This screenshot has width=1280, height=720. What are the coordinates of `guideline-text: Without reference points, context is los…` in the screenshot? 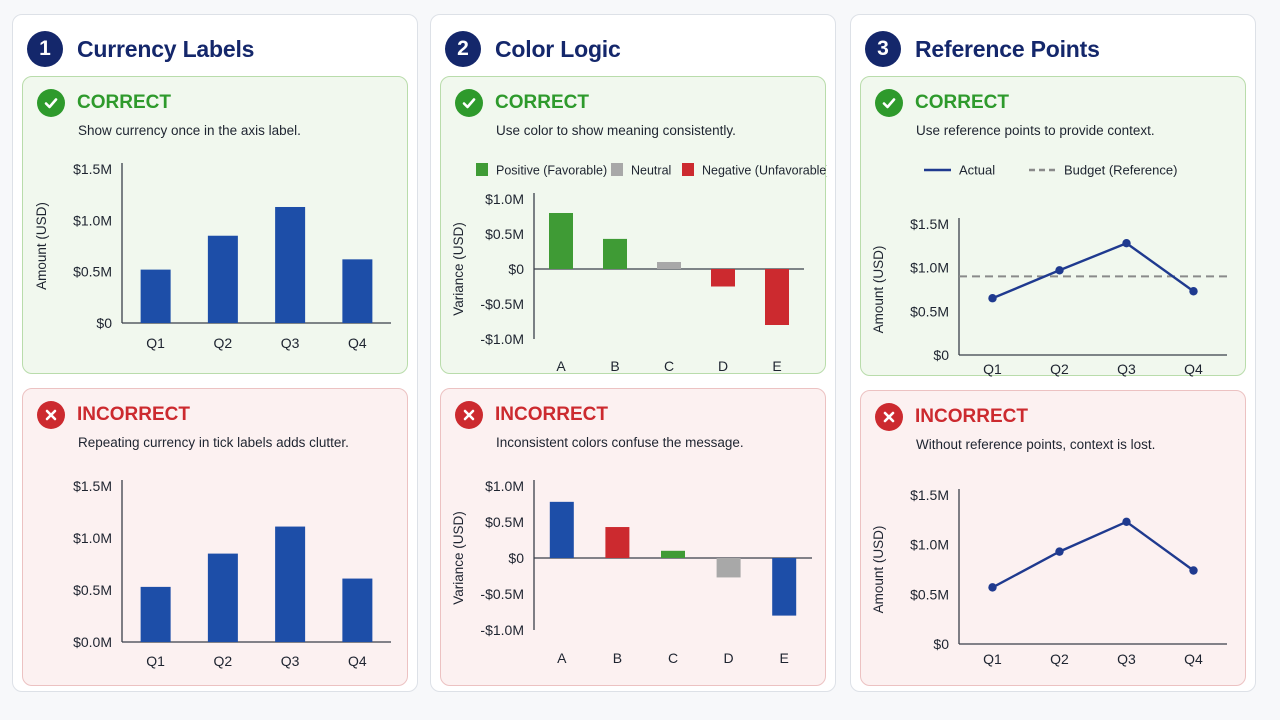 It's located at (1036, 444).